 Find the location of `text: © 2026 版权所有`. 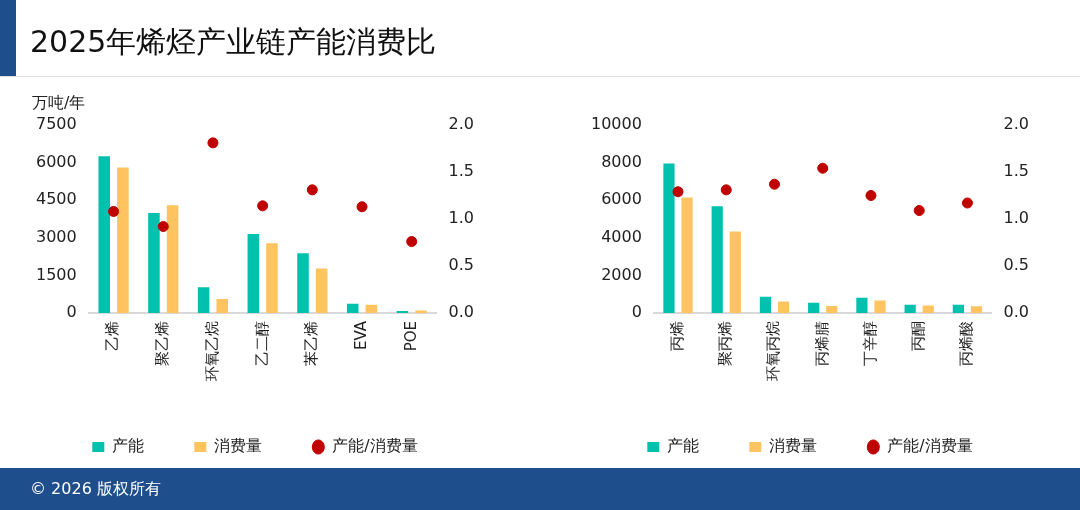

text: © 2026 版权所有 is located at coordinates (95, 489).